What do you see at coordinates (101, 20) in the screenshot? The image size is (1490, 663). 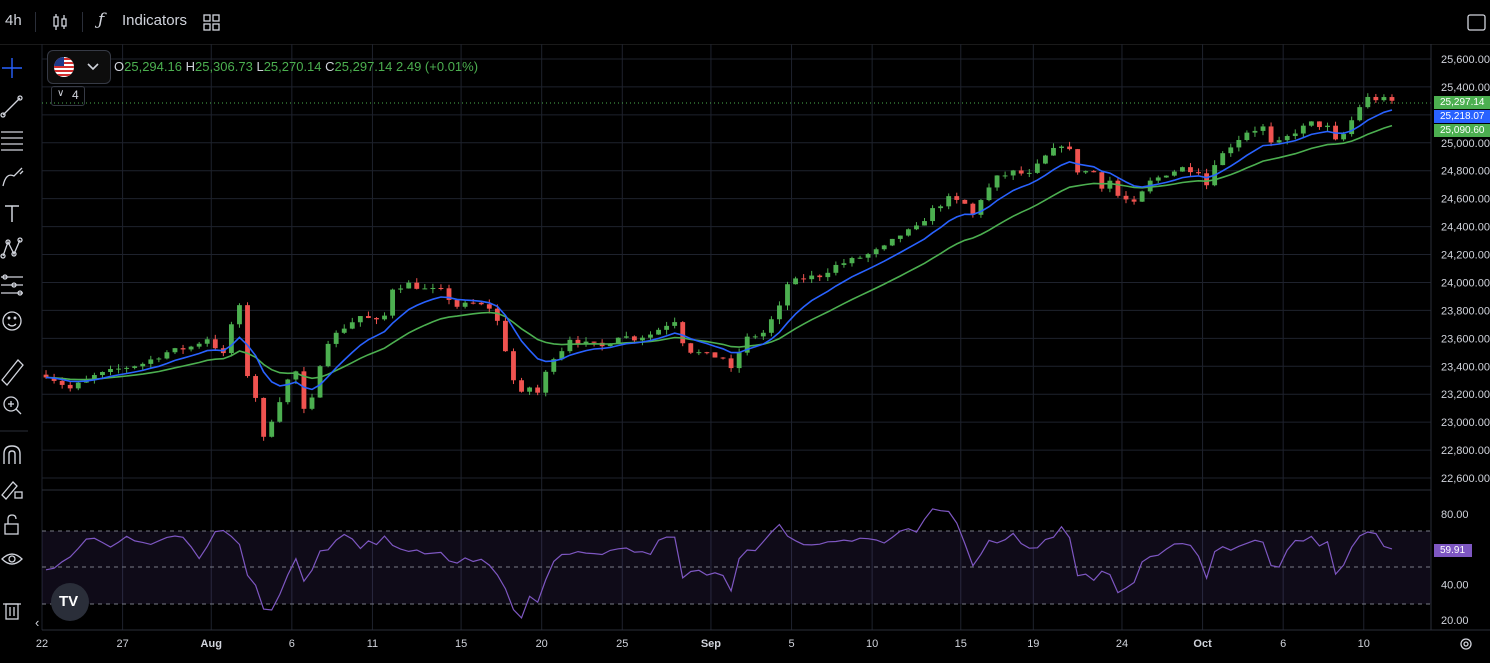 I see `function-icon: ƒ` at bounding box center [101, 20].